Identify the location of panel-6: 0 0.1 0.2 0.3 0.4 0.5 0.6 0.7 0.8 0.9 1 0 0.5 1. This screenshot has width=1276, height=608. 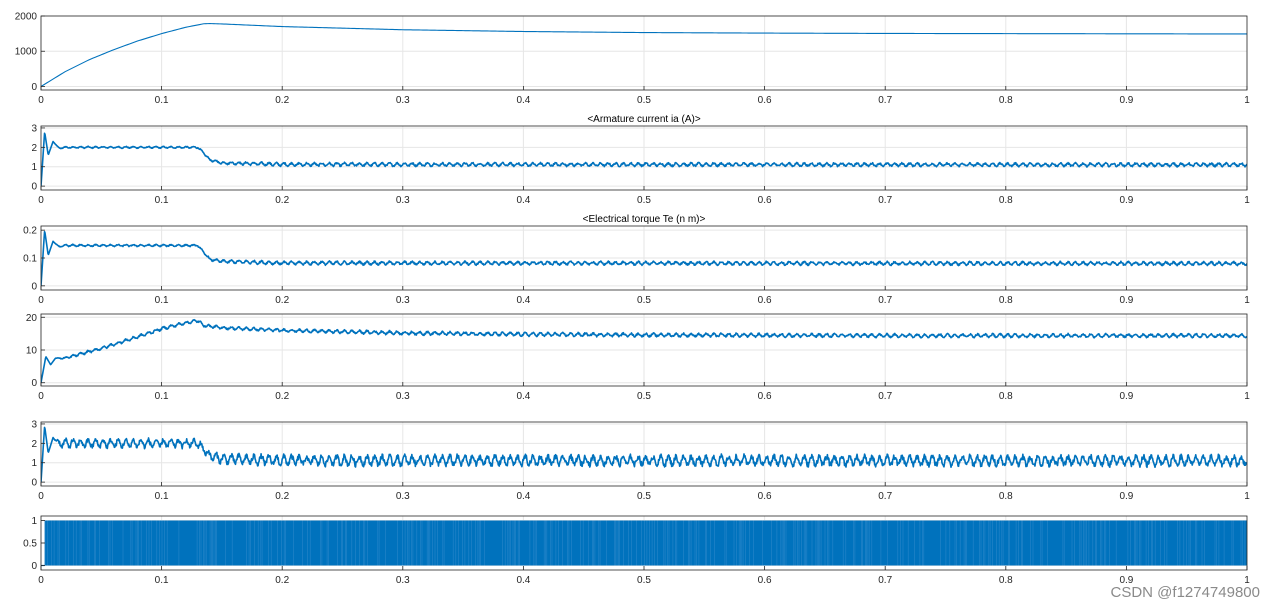
(636, 550).